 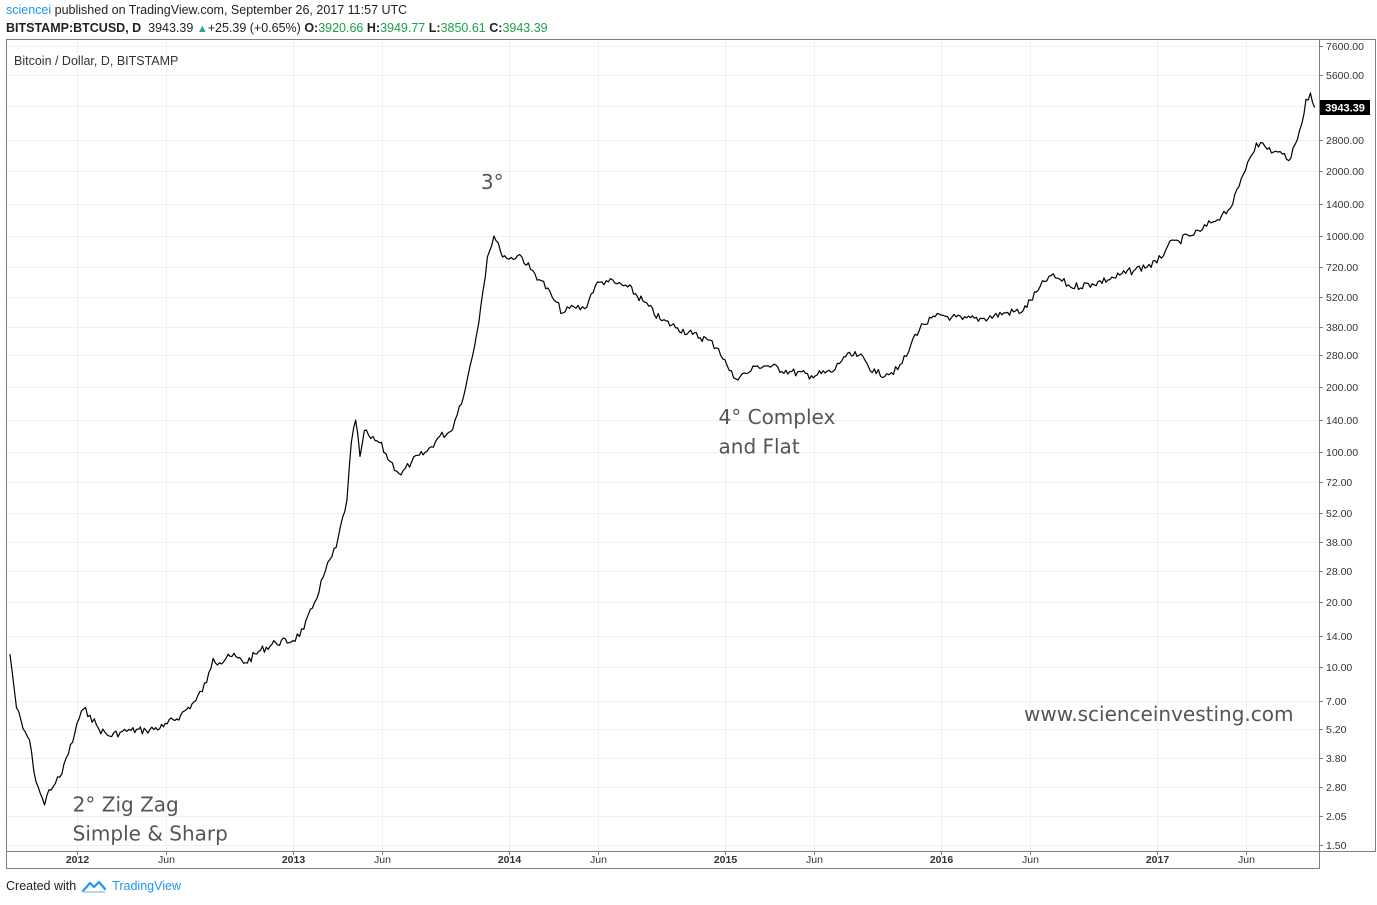 I want to click on y-tick-label: 20.00, so click(x=1339, y=603).